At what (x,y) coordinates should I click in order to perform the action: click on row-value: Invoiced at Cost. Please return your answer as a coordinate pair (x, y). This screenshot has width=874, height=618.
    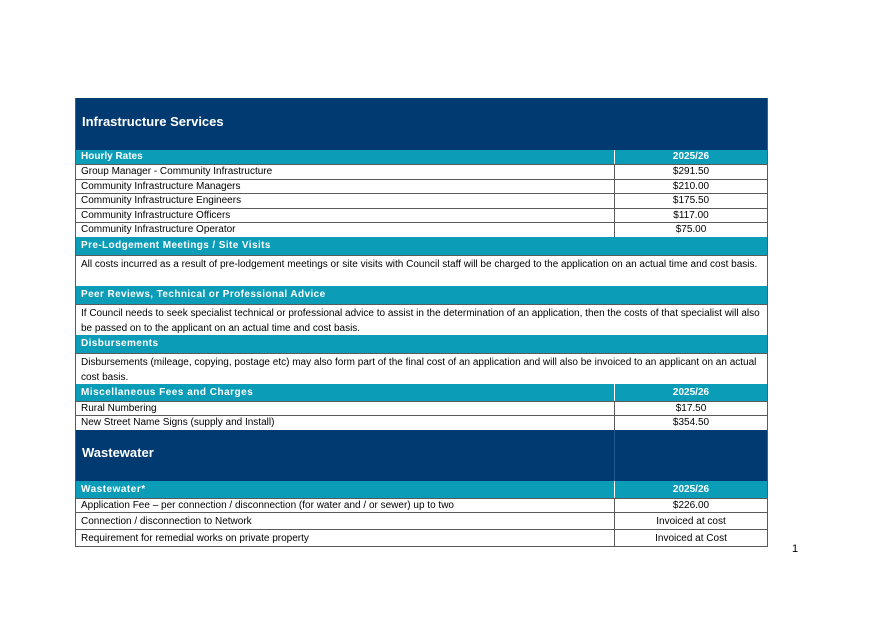
    Looking at the image, I should click on (690, 538).